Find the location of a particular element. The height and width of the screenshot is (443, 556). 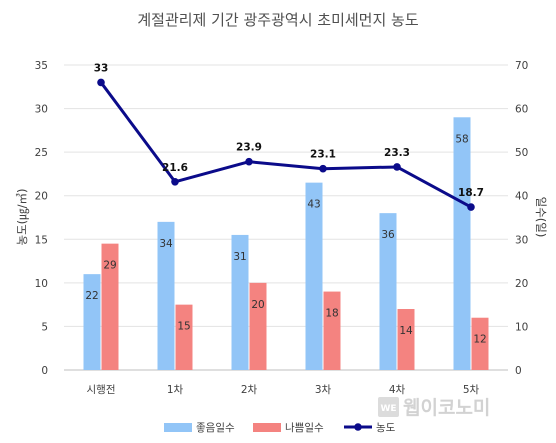

x-tick-label: 5차 is located at coordinates (471, 390).